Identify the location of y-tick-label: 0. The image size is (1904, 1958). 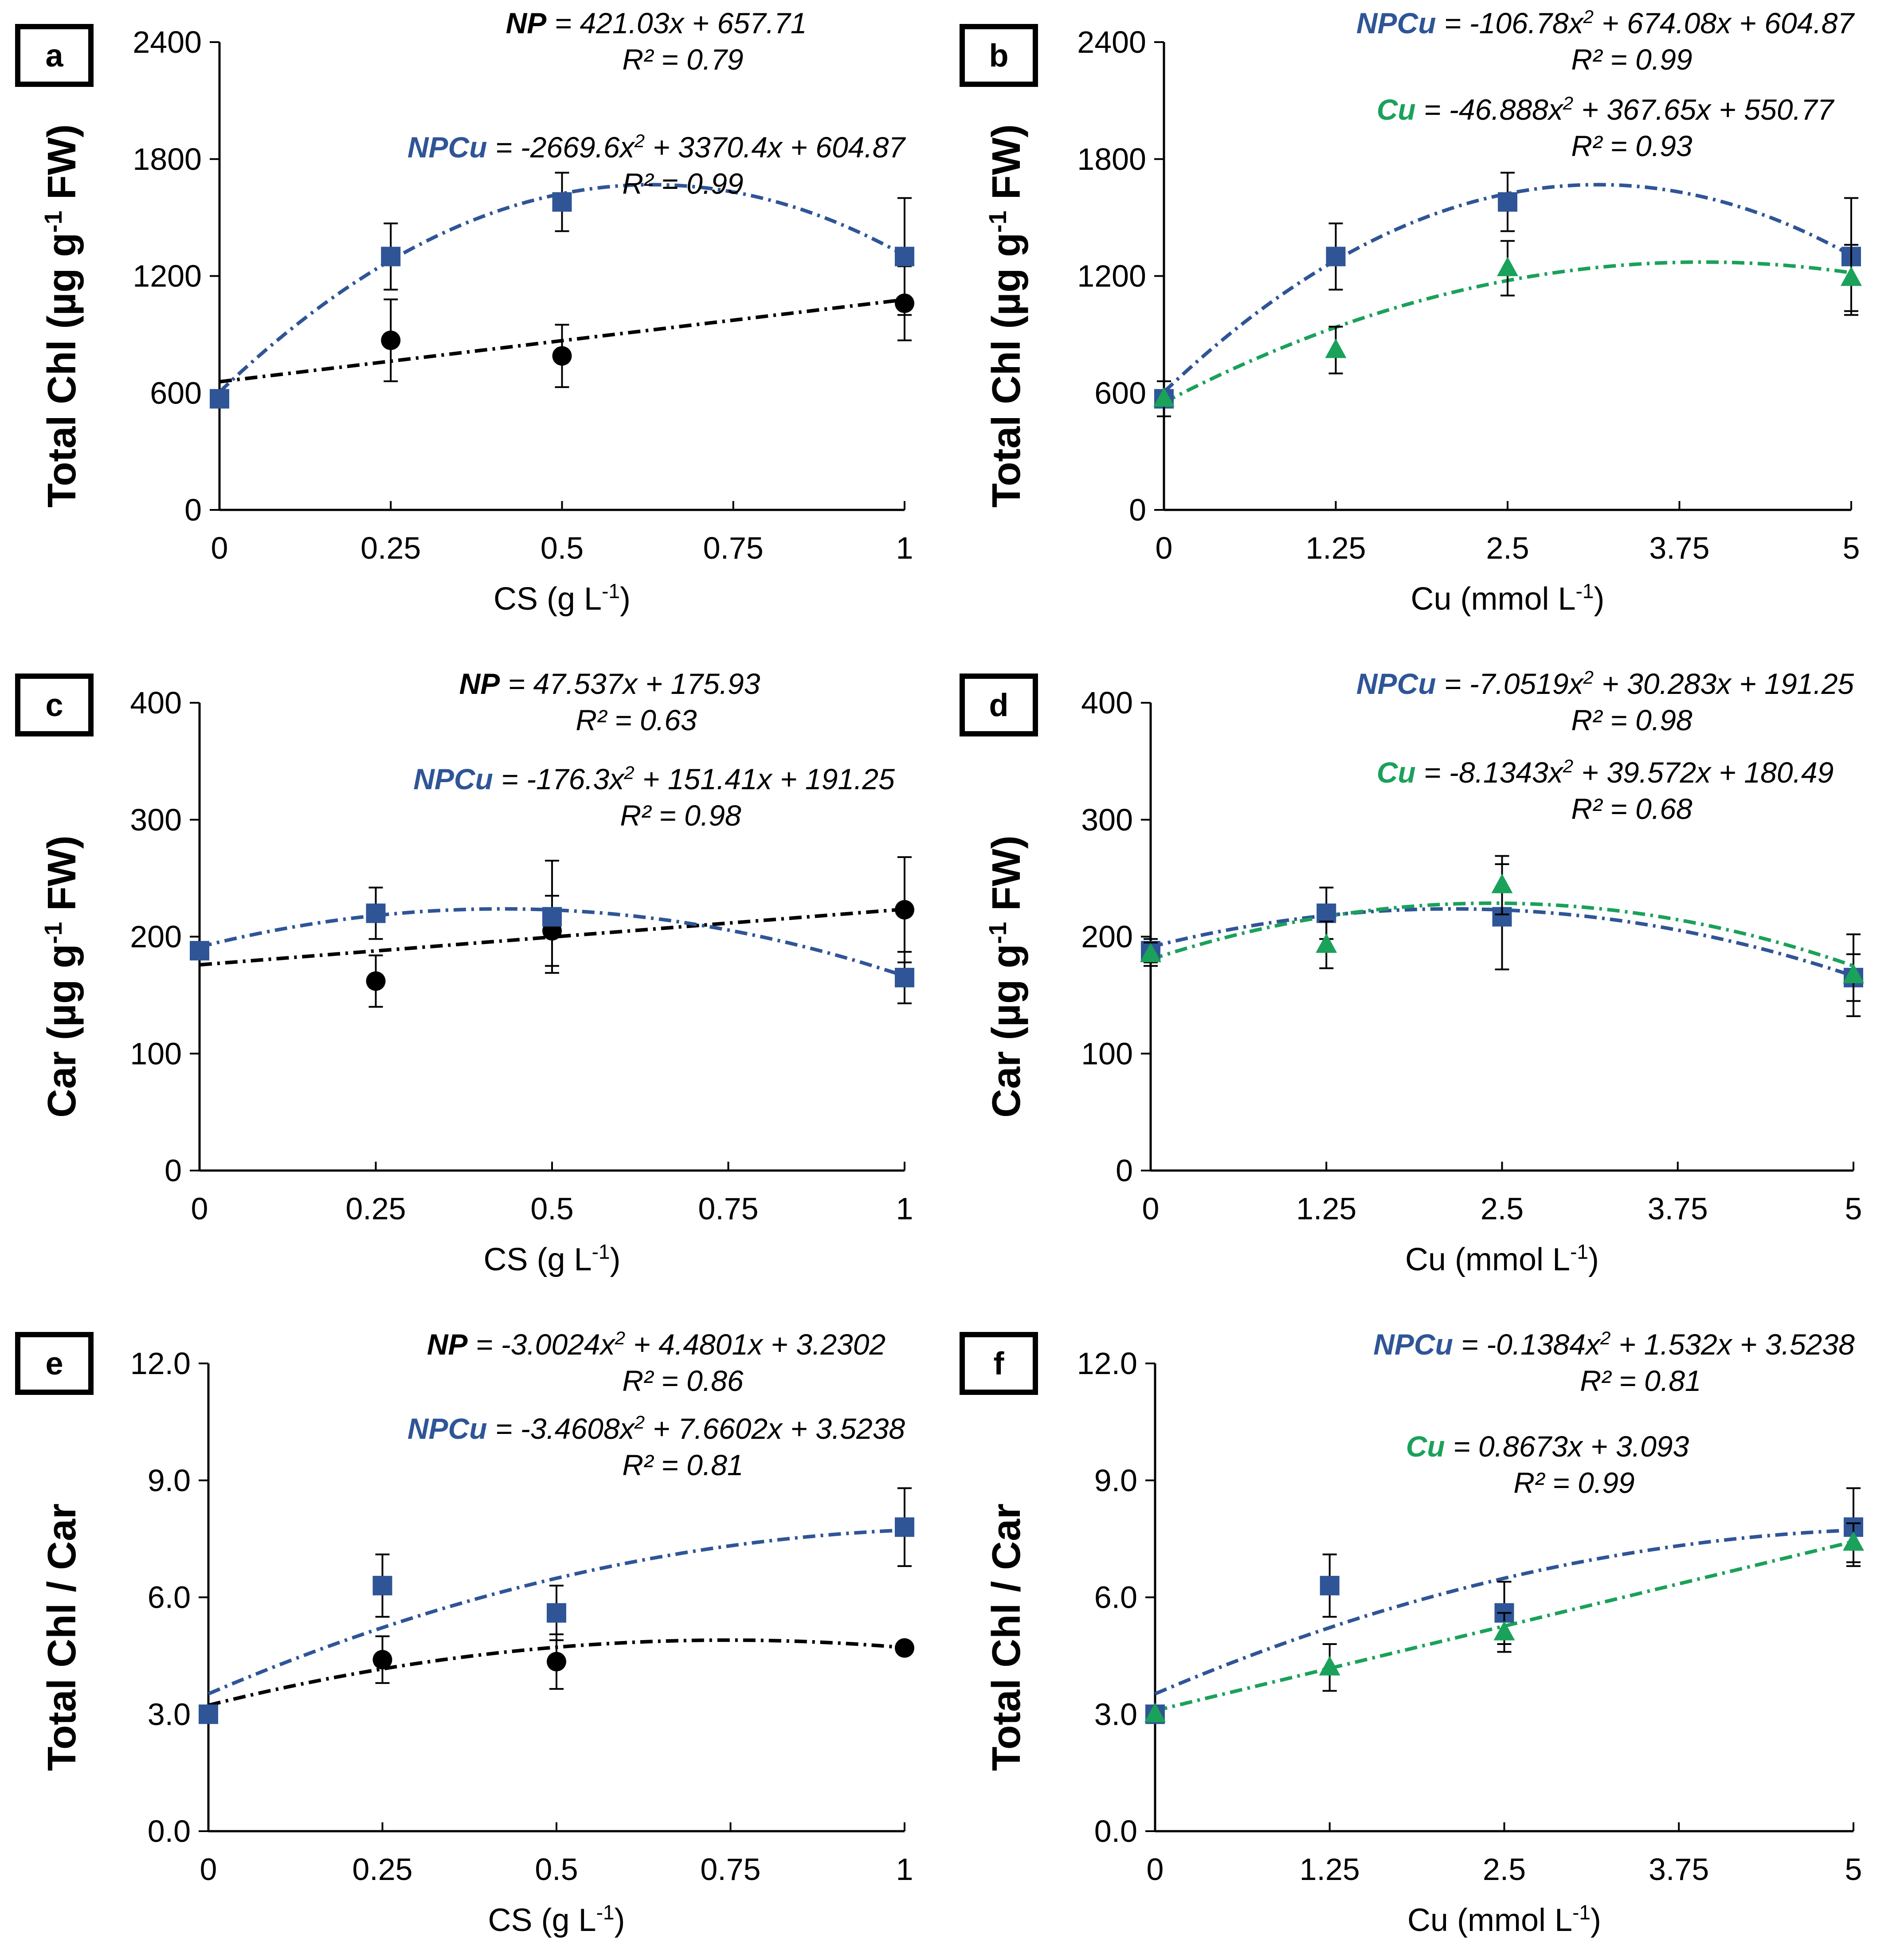
(1125, 1170).